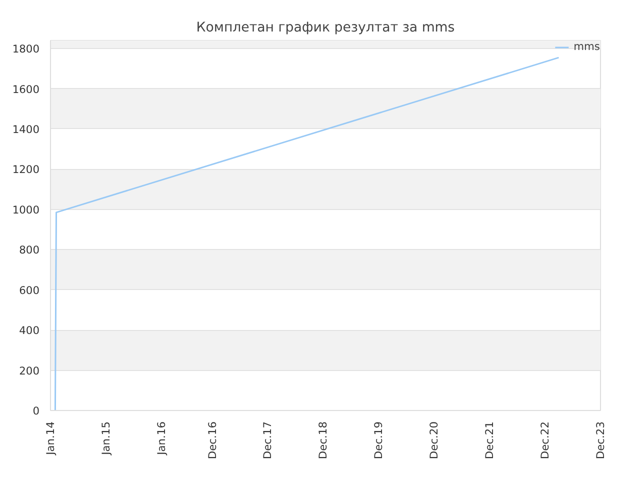 The image size is (640, 480). Describe the element at coordinates (26, 209) in the screenshot. I see `y-tick-label: 1000` at that location.